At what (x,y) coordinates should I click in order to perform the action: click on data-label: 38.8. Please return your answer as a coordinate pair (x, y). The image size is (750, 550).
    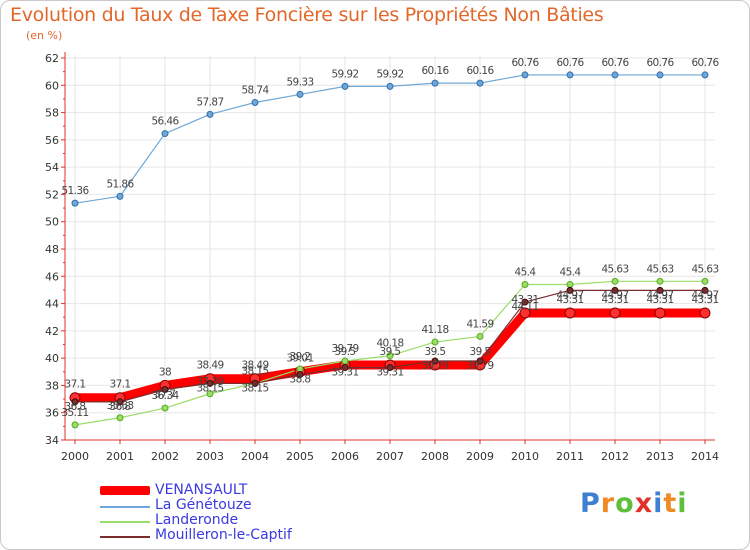
    Looking at the image, I should click on (300, 380).